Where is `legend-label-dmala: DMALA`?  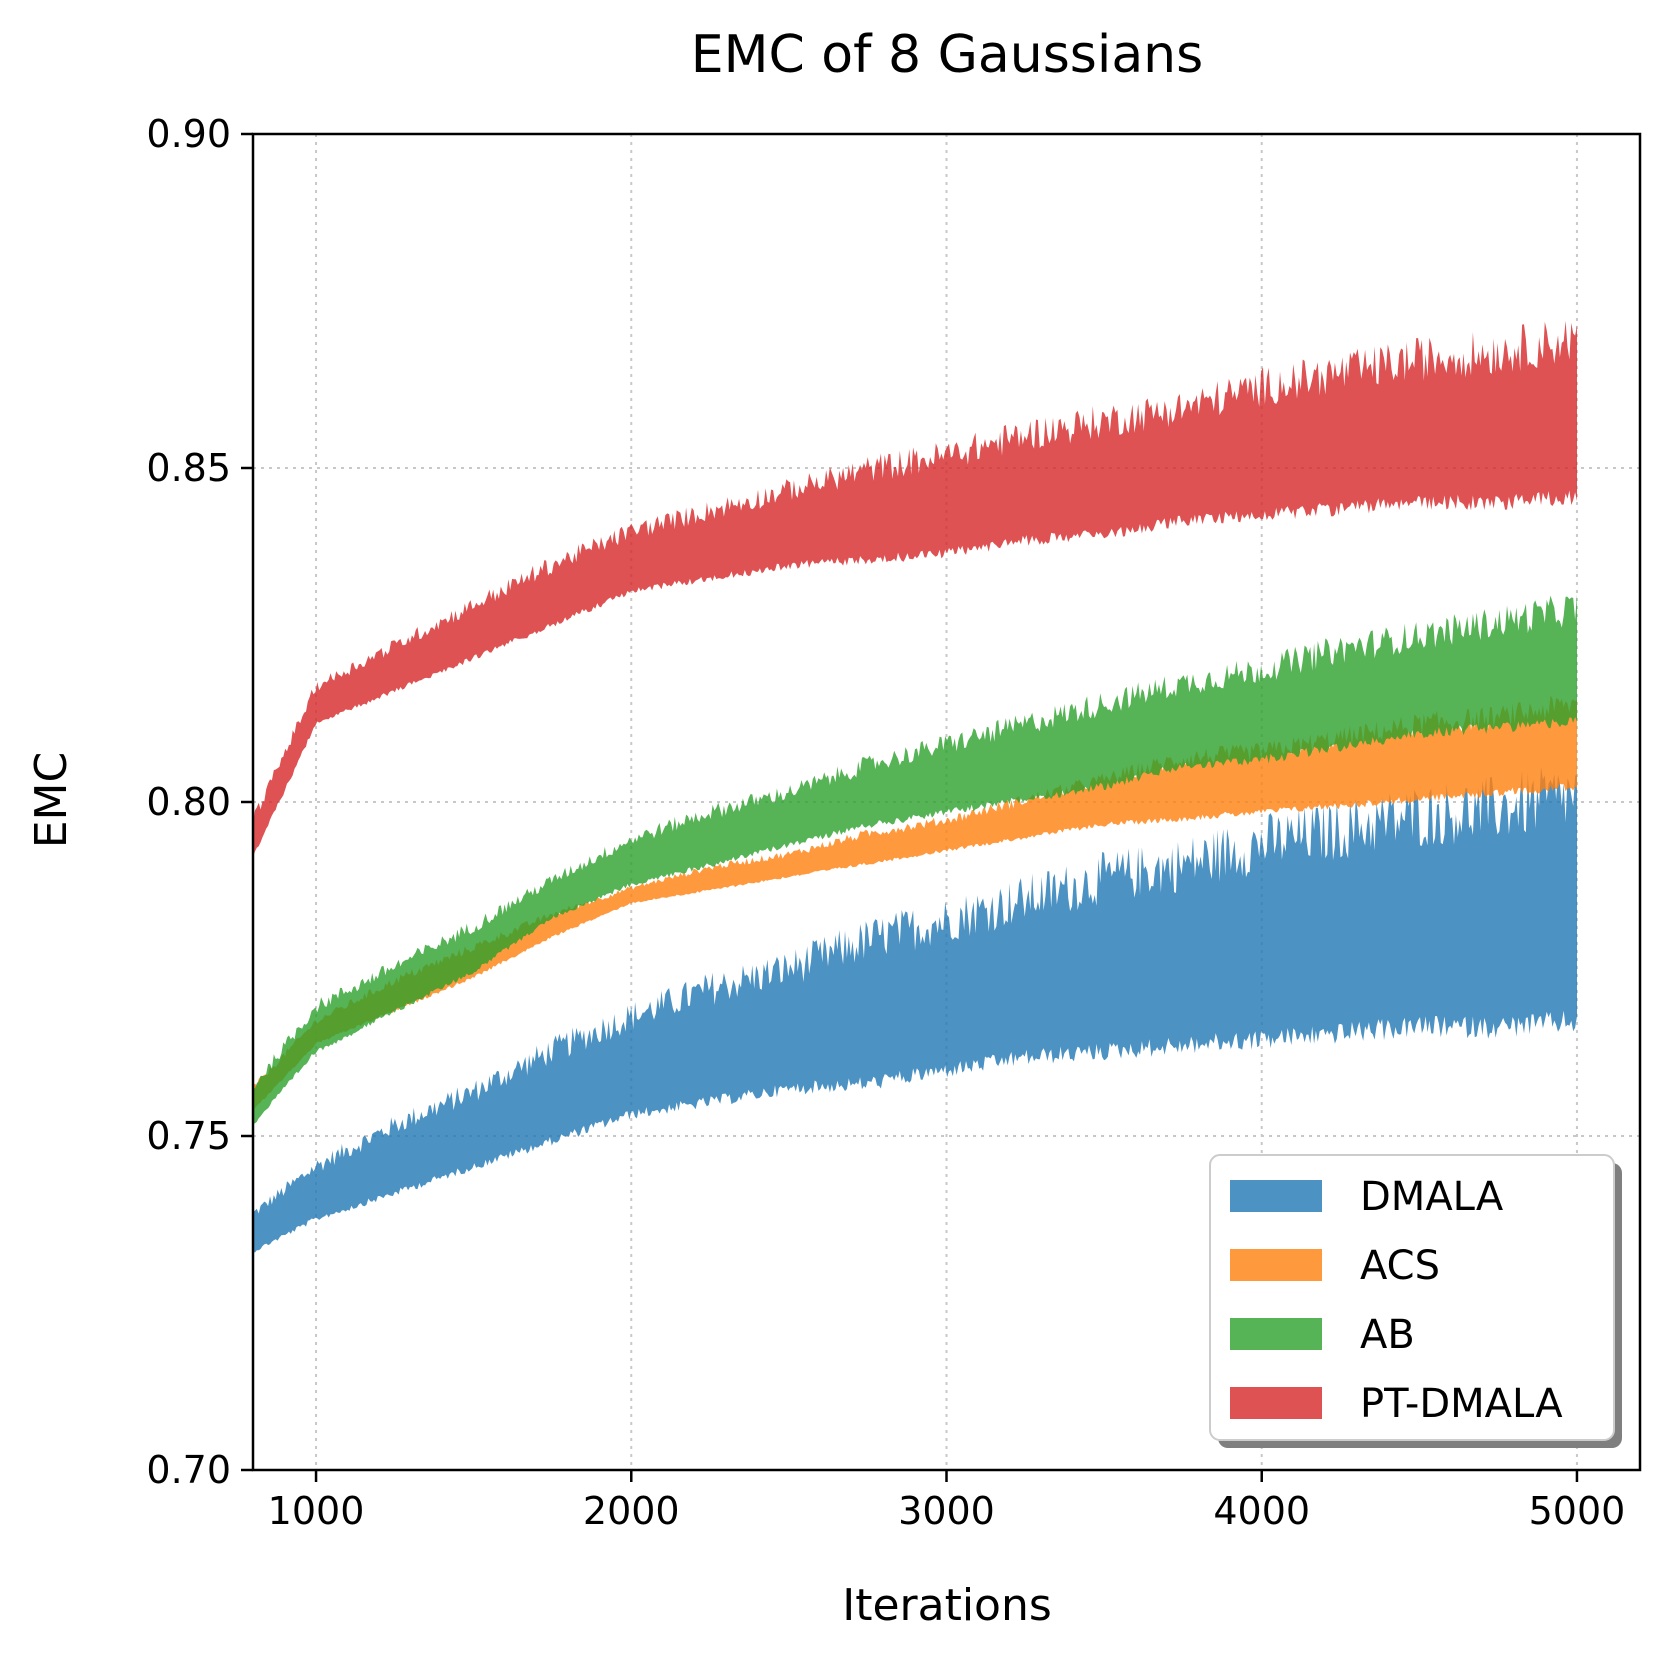 legend-label-dmala: DMALA is located at coordinates (1432, 1197).